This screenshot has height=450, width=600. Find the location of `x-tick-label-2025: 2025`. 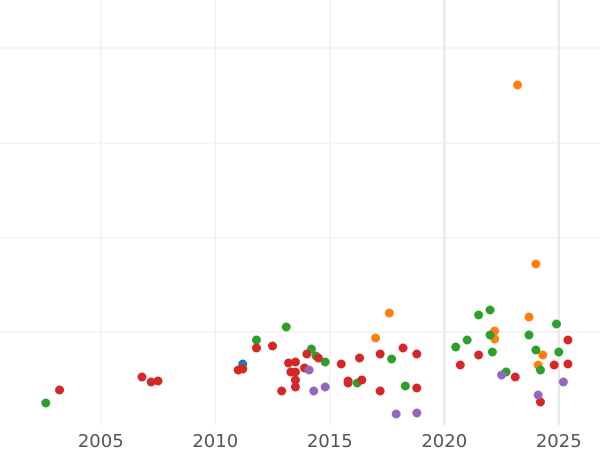

x-tick-label-2025: 2025 is located at coordinates (559, 440).